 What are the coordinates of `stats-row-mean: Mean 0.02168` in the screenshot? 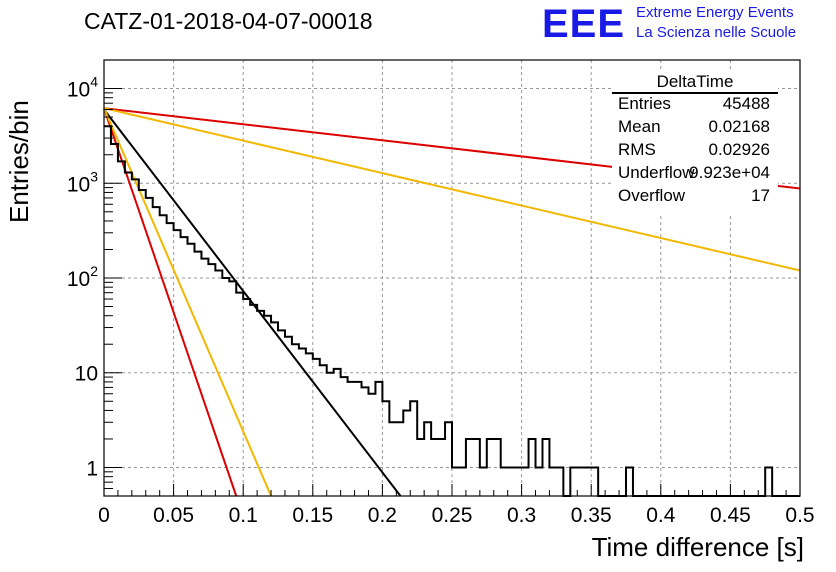 It's located at (694, 128).